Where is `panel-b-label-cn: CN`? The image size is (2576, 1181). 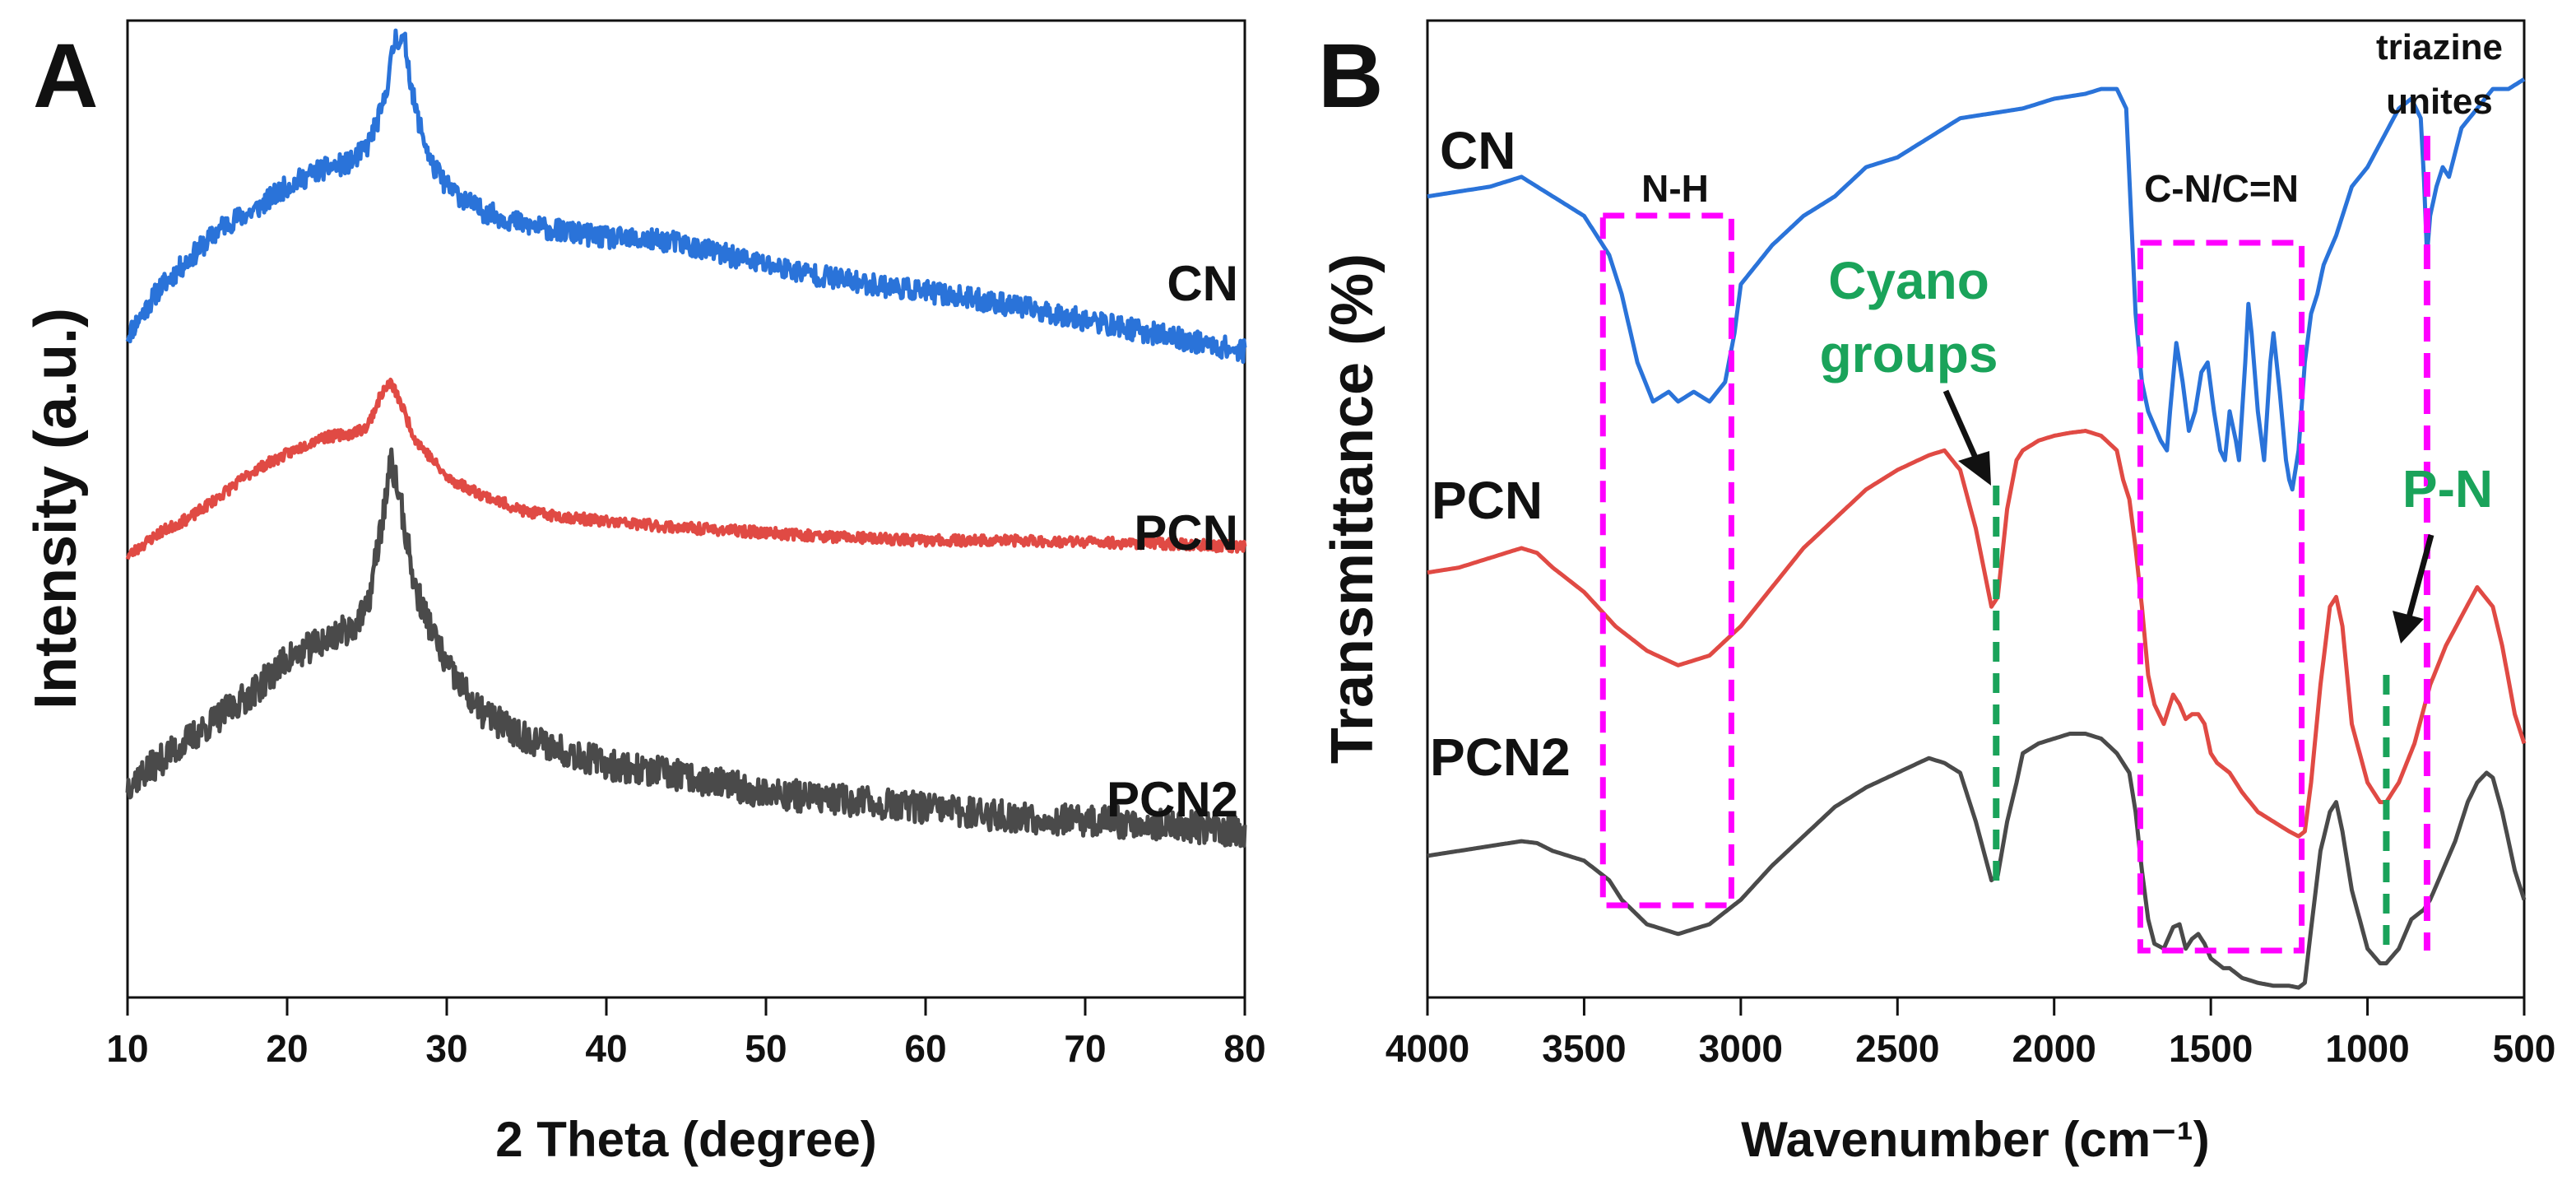
panel-b-label-cn: CN is located at coordinates (1477, 151).